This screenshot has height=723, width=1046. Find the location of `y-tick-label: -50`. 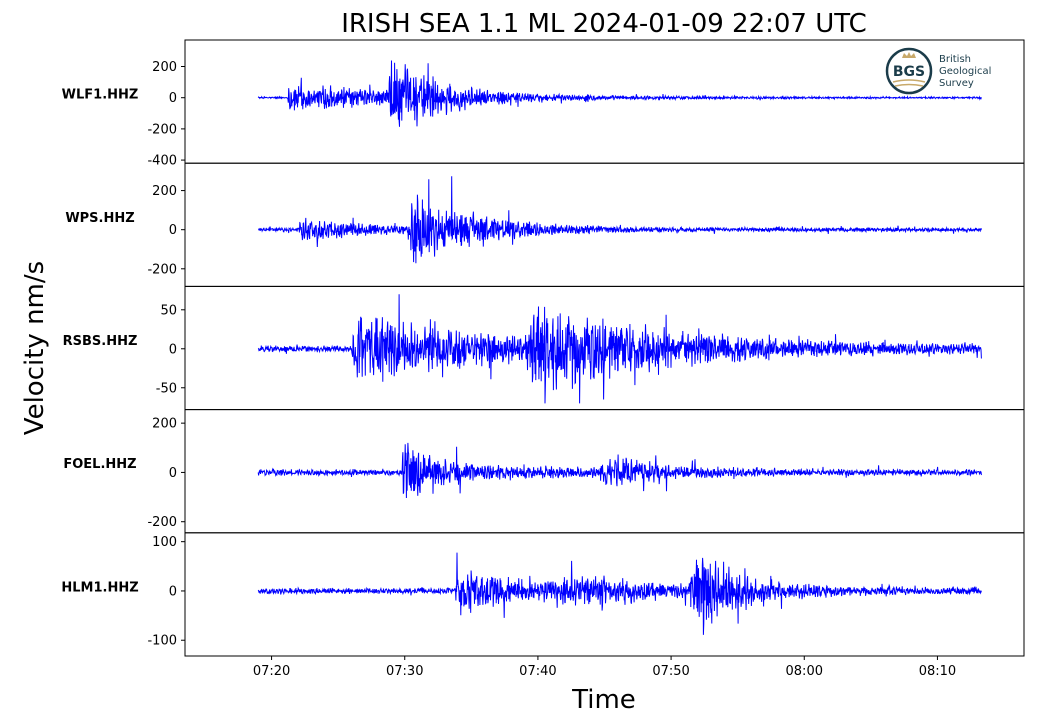

y-tick-label: -50 is located at coordinates (166, 388).